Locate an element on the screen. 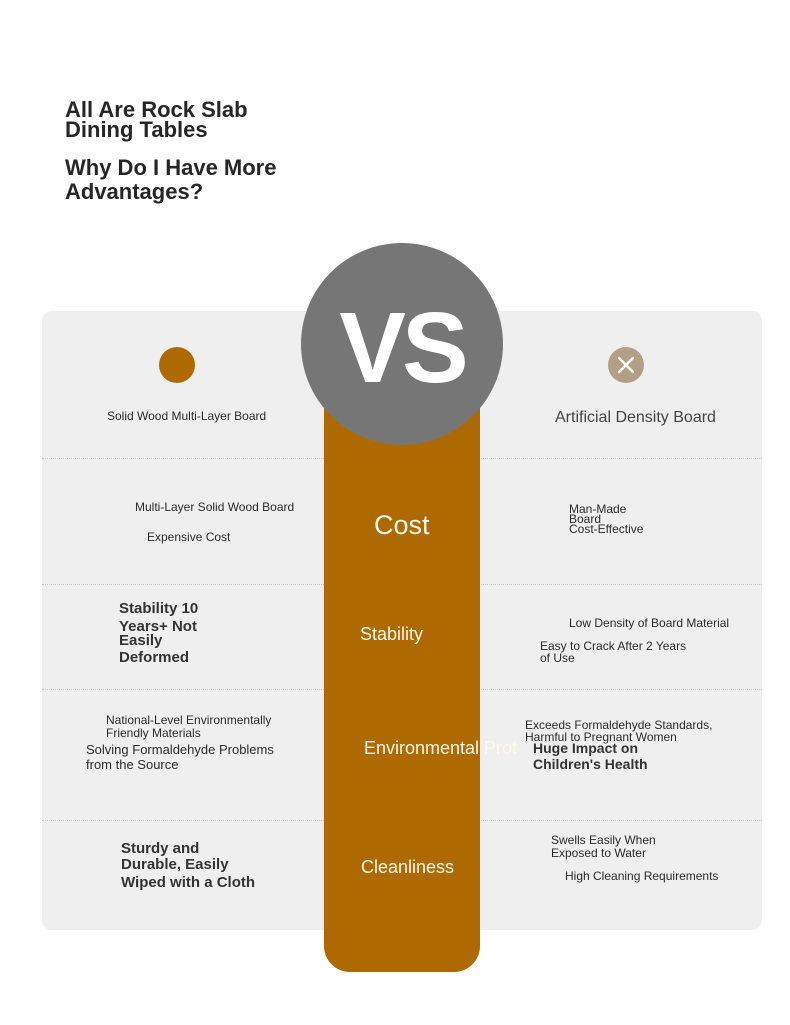  left-column-title: Solid Wood Multi-Layer Board is located at coordinates (187, 416).